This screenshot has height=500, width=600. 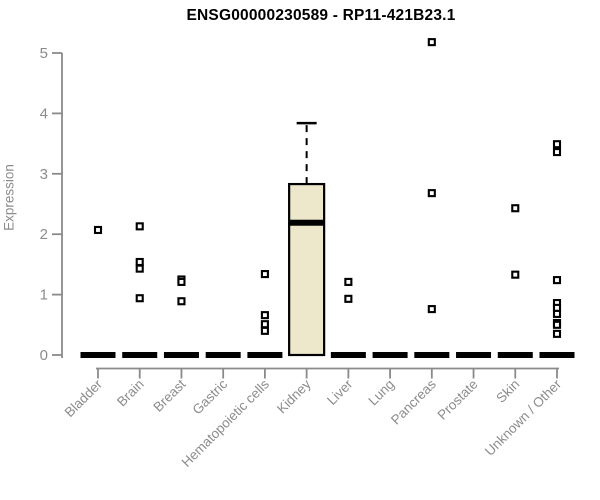 What do you see at coordinates (44, 234) in the screenshot?
I see `y-tick-label: 2` at bounding box center [44, 234].